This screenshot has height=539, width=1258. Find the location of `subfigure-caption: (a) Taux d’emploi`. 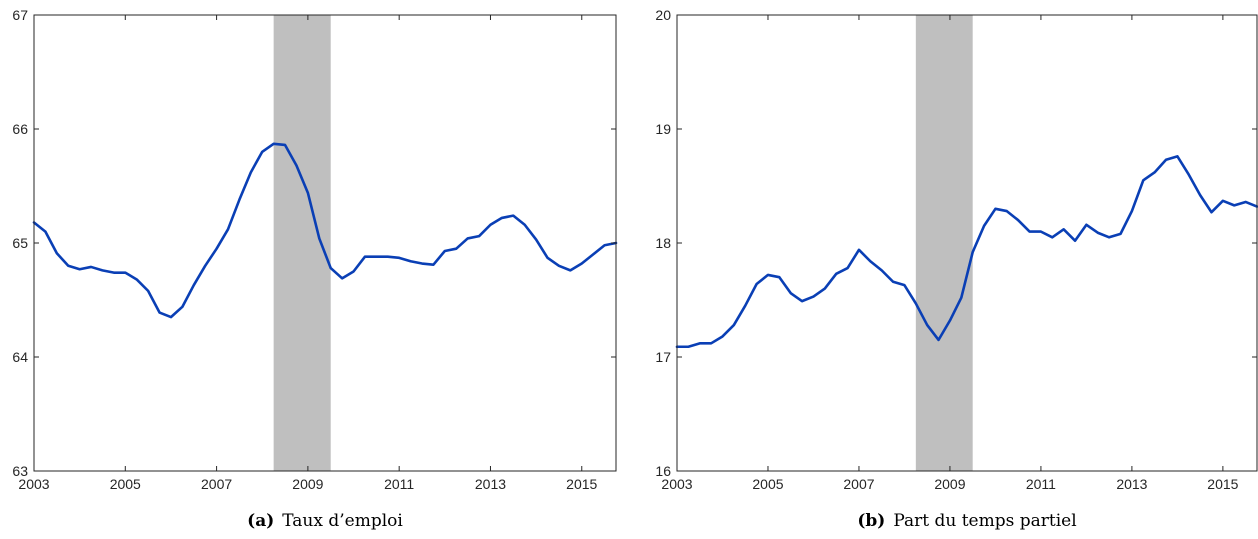

subfigure-caption: (a) Taux d’emploi is located at coordinates (325, 521).